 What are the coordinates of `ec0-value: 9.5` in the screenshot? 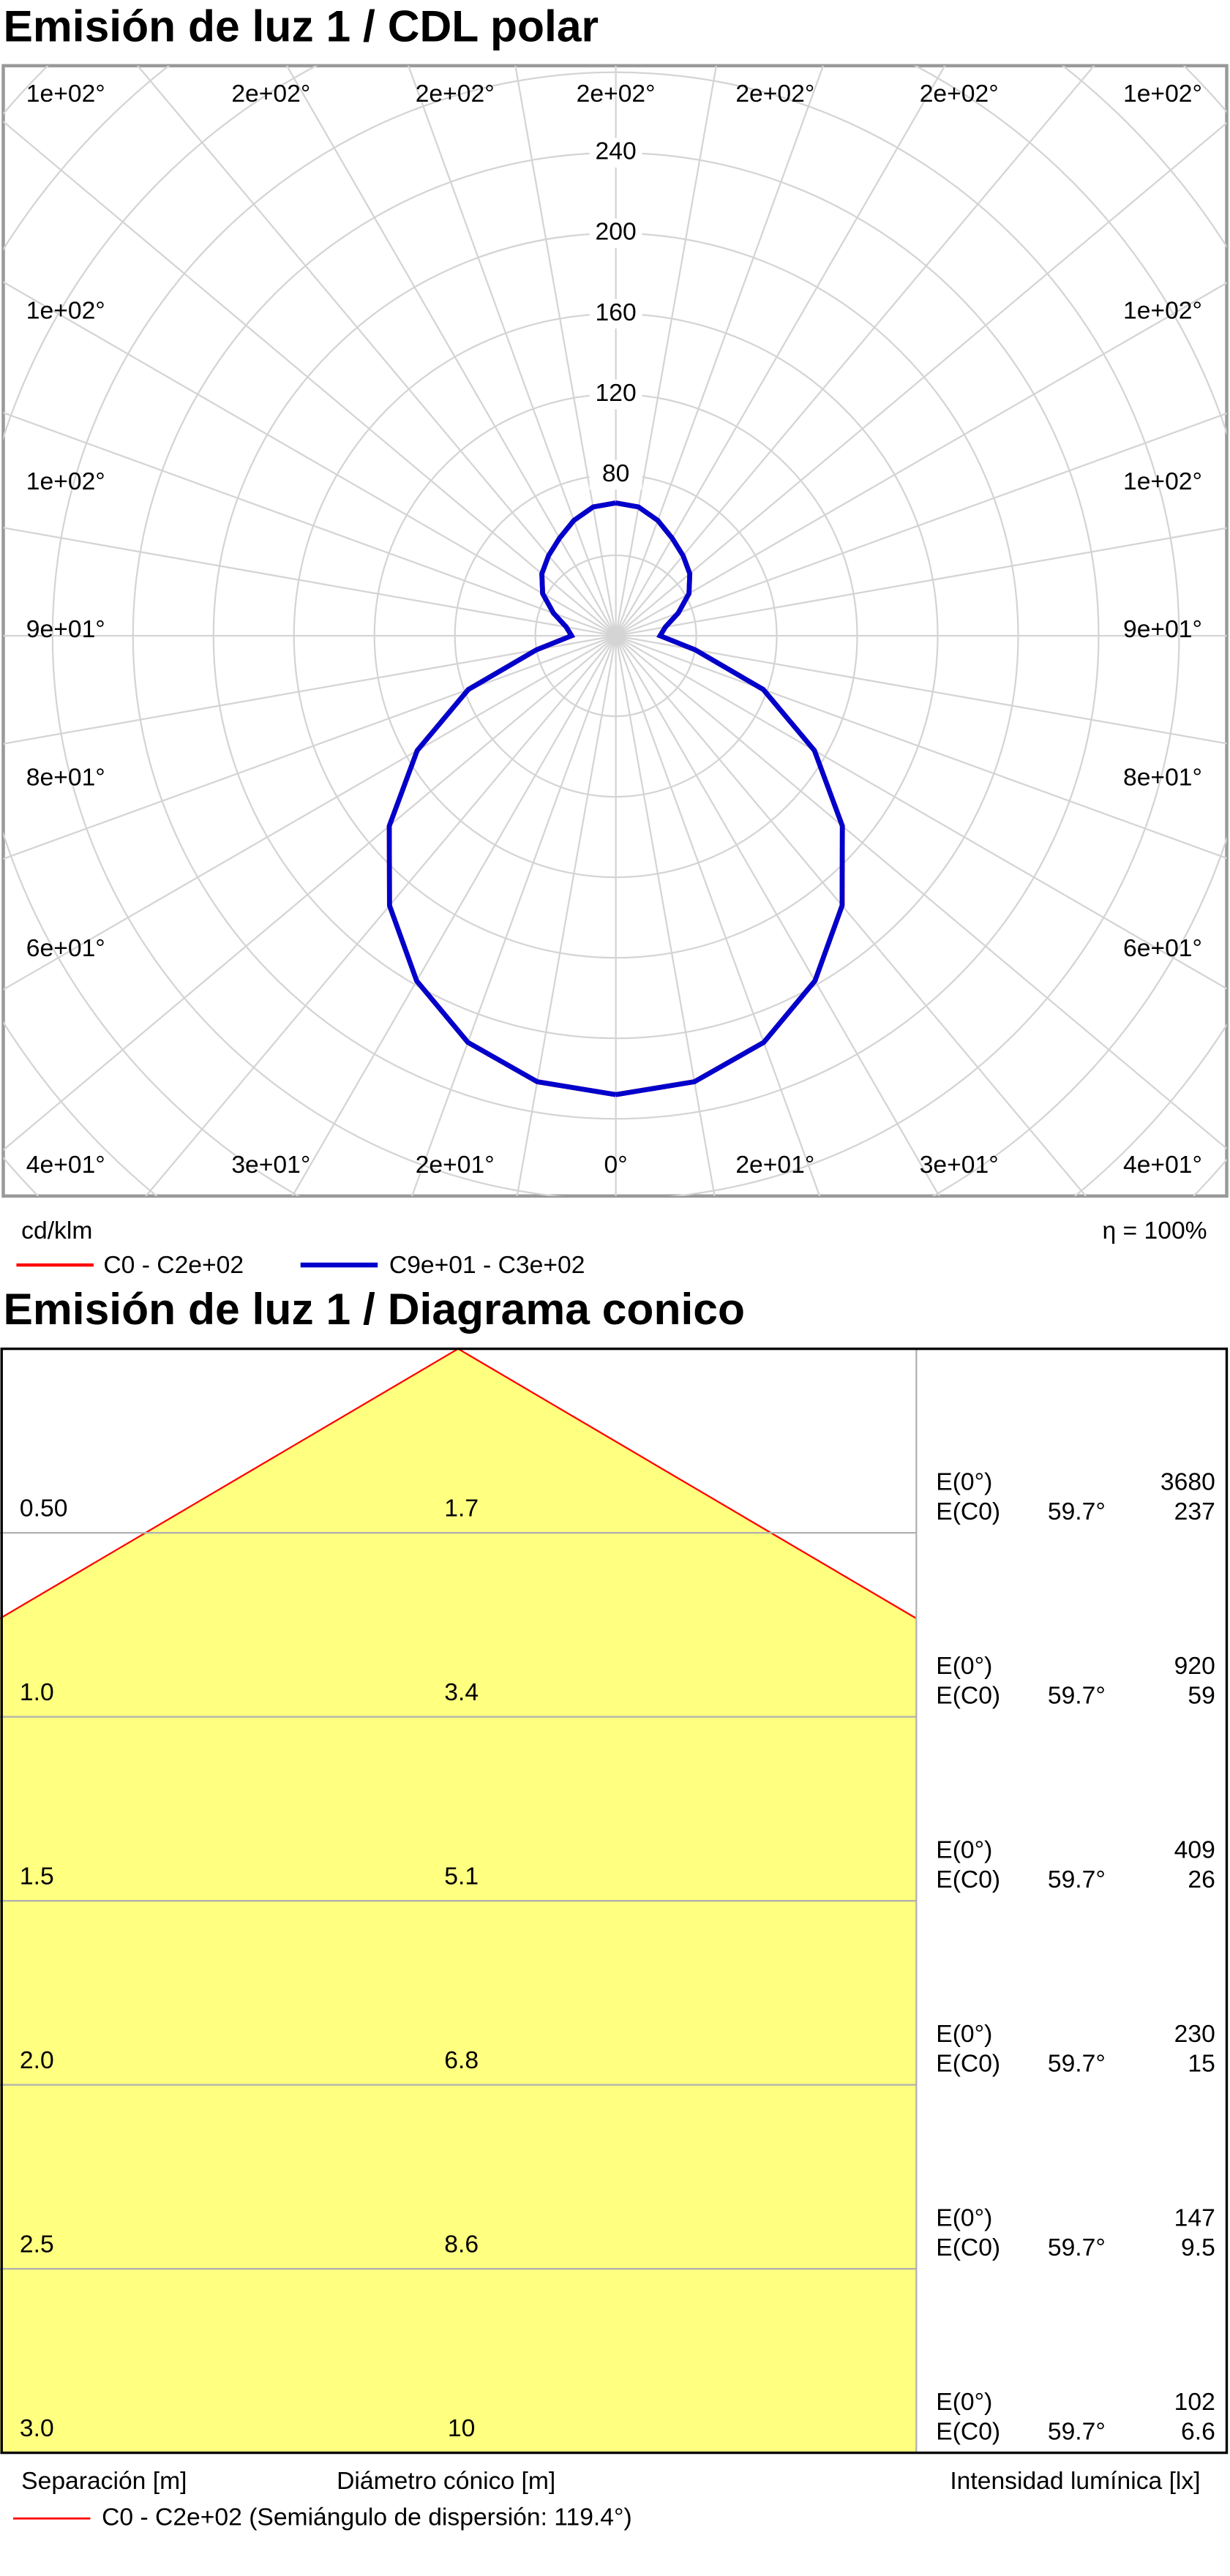 It's located at (1198, 2247).